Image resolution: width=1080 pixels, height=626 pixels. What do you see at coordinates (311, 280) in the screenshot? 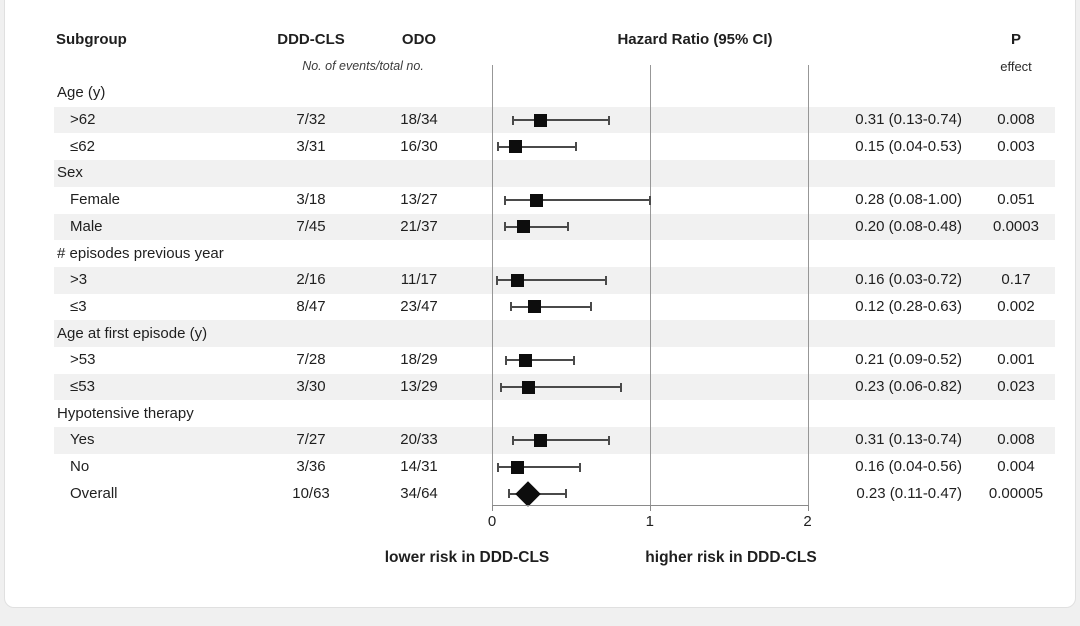
I see `row-dddcls-value: 2/16` at bounding box center [311, 280].